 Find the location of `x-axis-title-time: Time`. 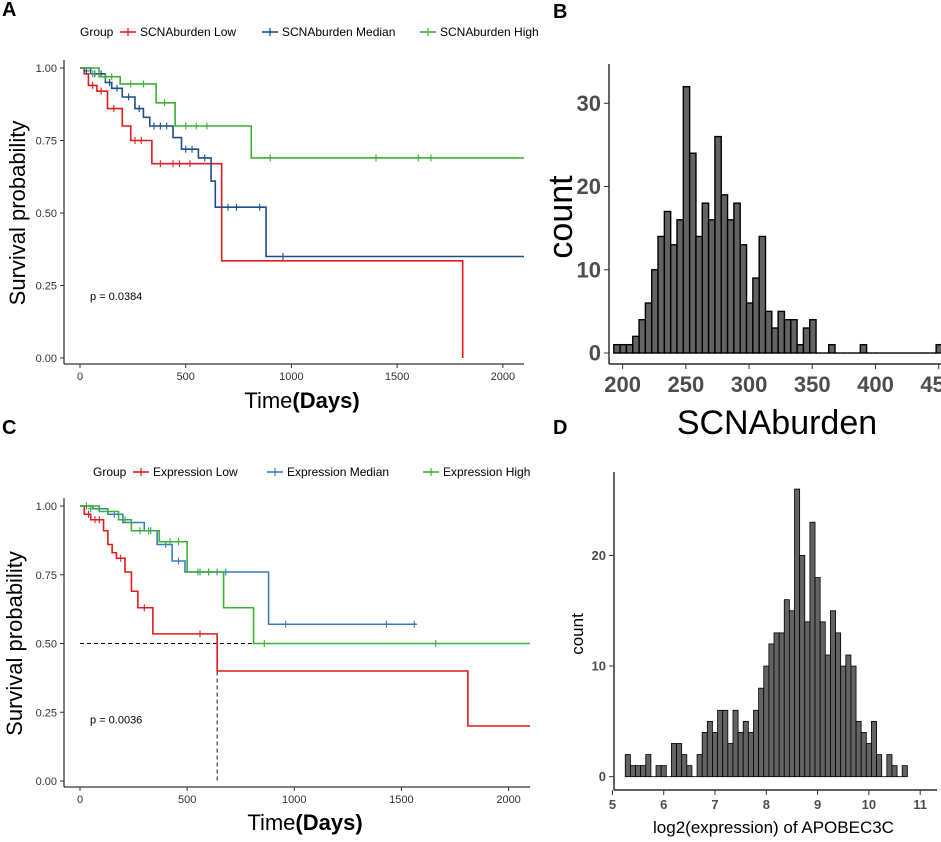

x-axis-title-time: Time is located at coordinates (268, 400).